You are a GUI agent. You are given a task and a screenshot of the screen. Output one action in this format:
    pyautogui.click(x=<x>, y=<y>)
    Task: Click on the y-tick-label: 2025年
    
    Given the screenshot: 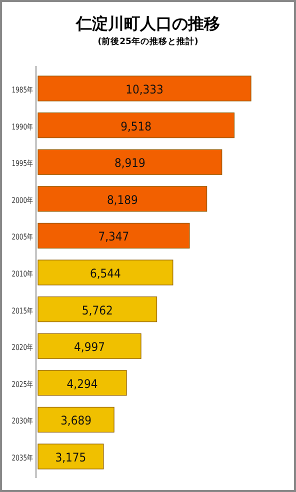 What is the action you would take?
    pyautogui.click(x=22, y=384)
    